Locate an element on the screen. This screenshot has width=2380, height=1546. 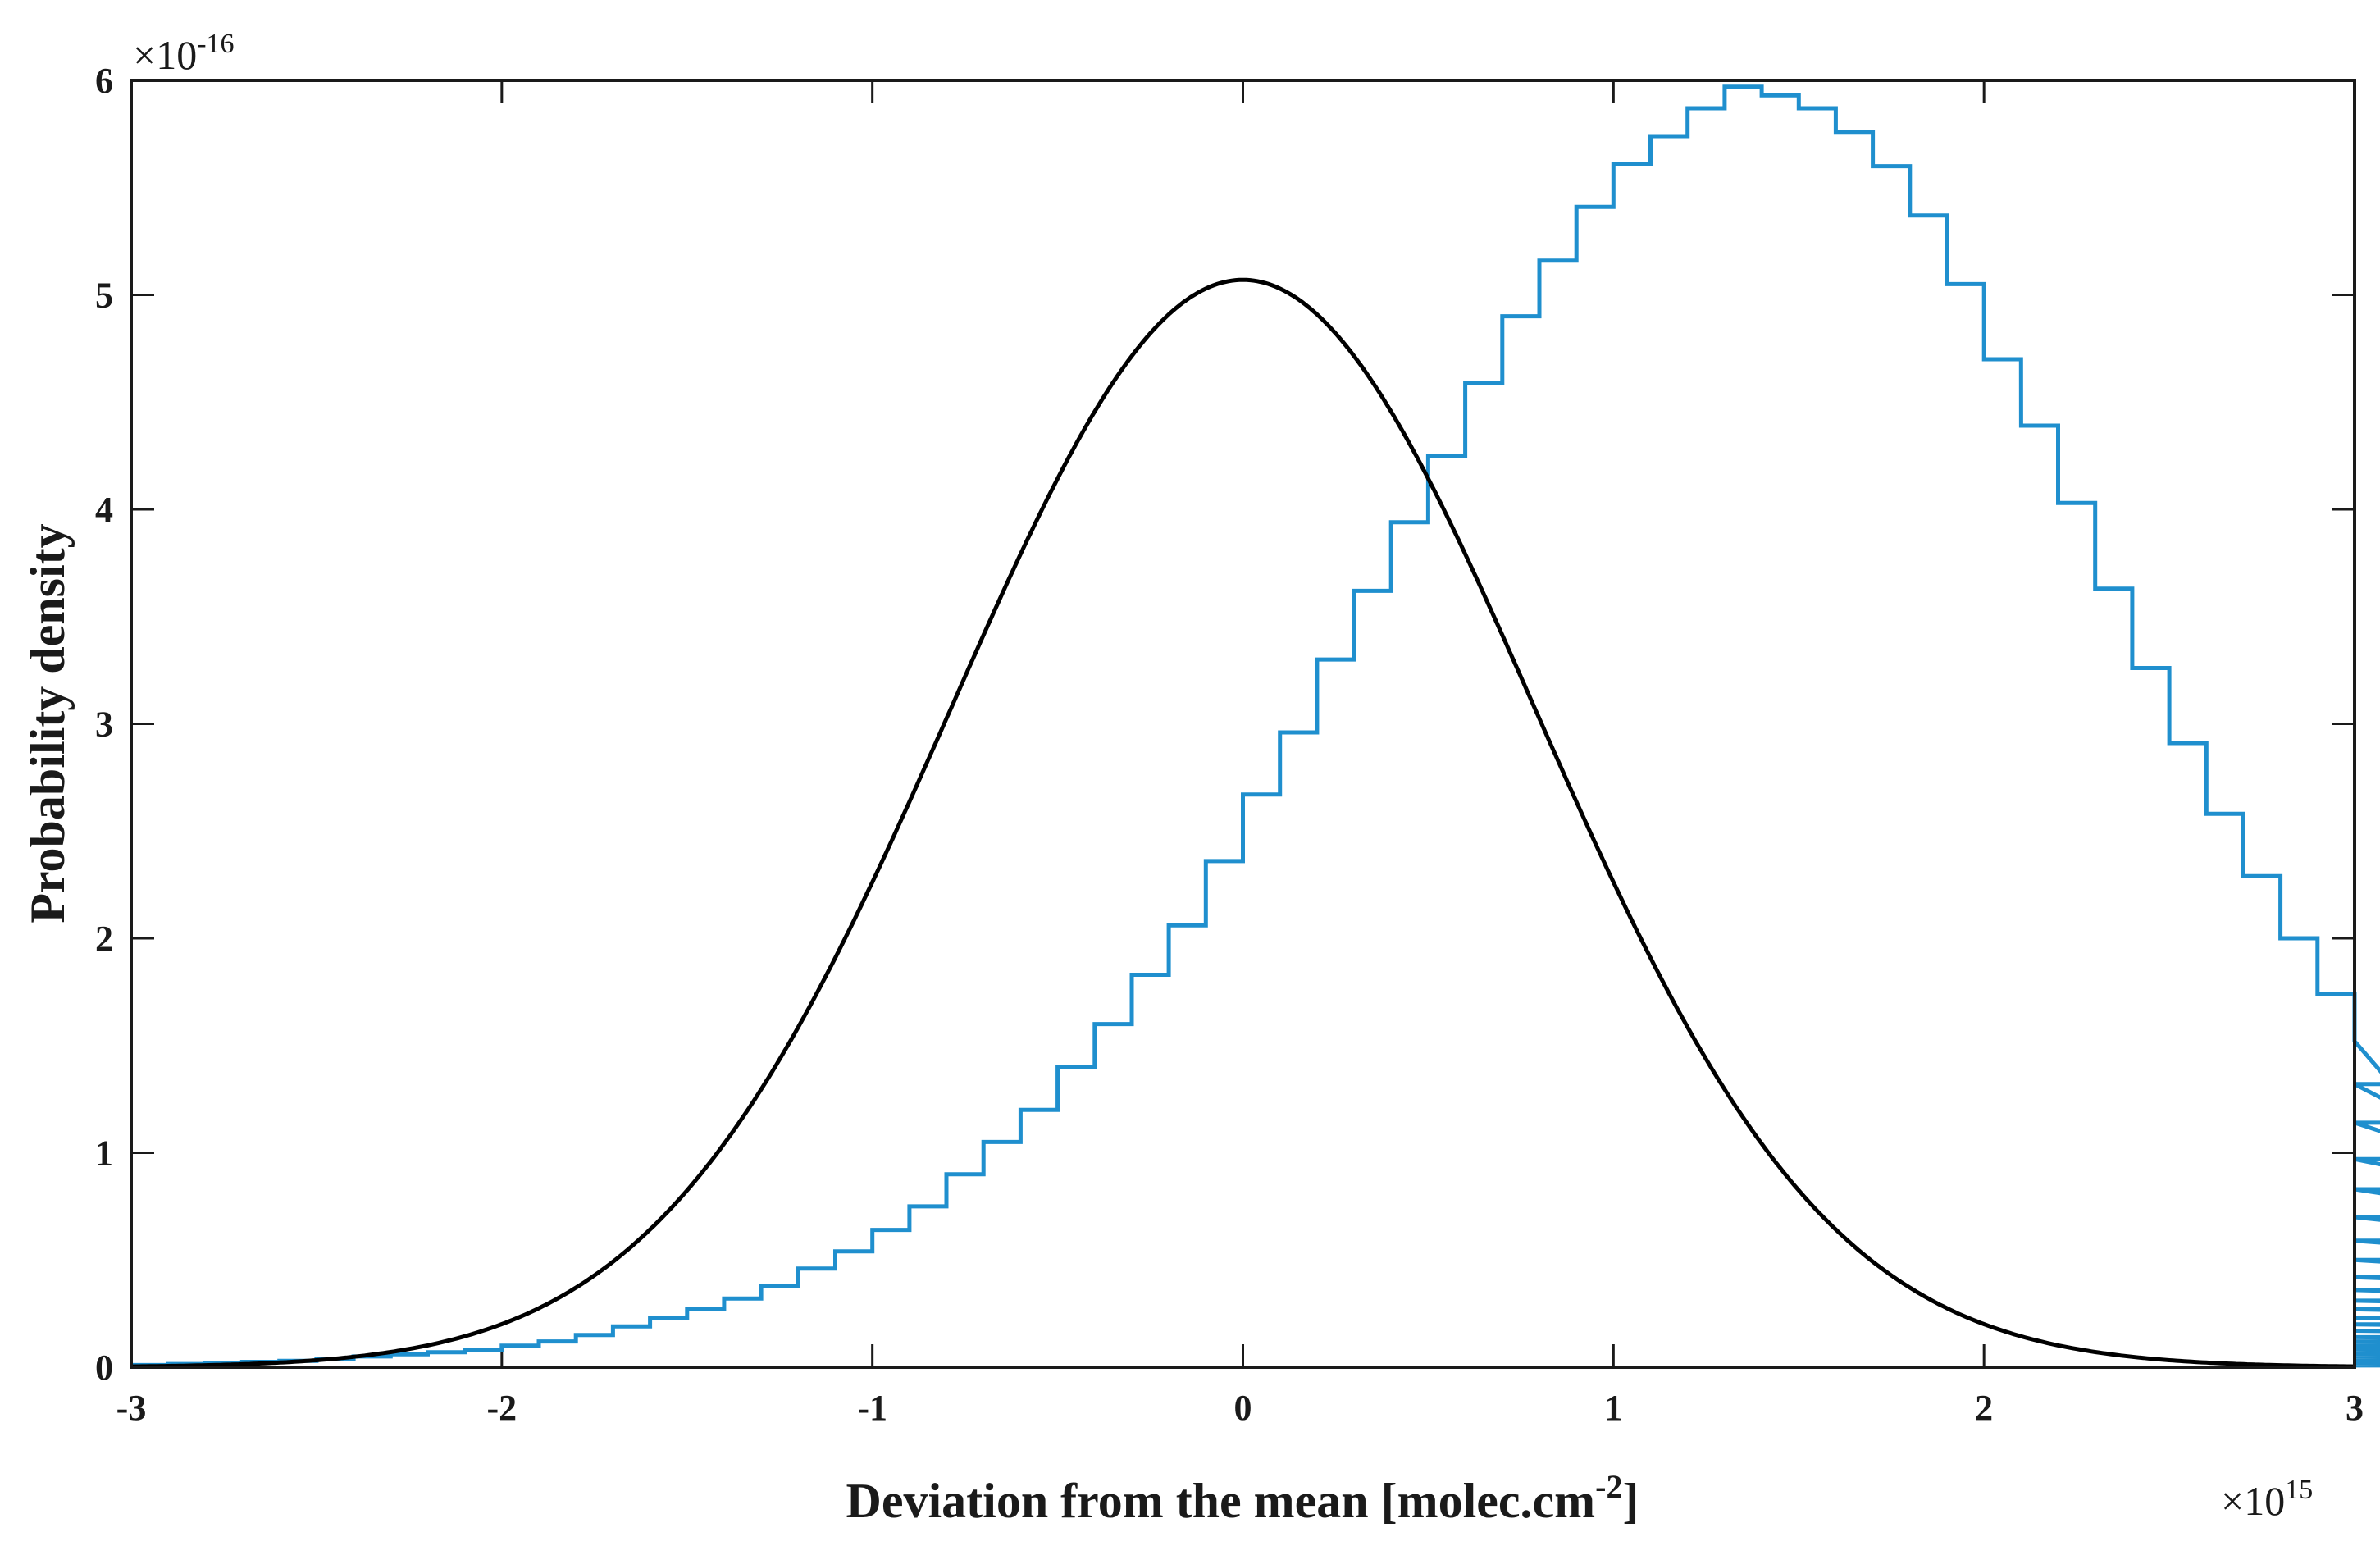
y-tick-labels: 0 1 2 3 4 5 6 is located at coordinates (104, 724).